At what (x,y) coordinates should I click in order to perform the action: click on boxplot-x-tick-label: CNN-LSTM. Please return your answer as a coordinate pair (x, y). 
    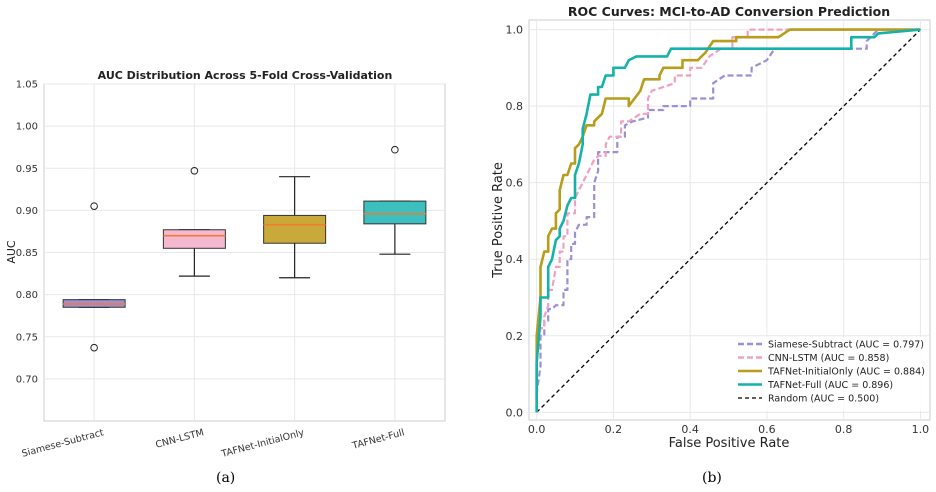
    Looking at the image, I should click on (179, 438).